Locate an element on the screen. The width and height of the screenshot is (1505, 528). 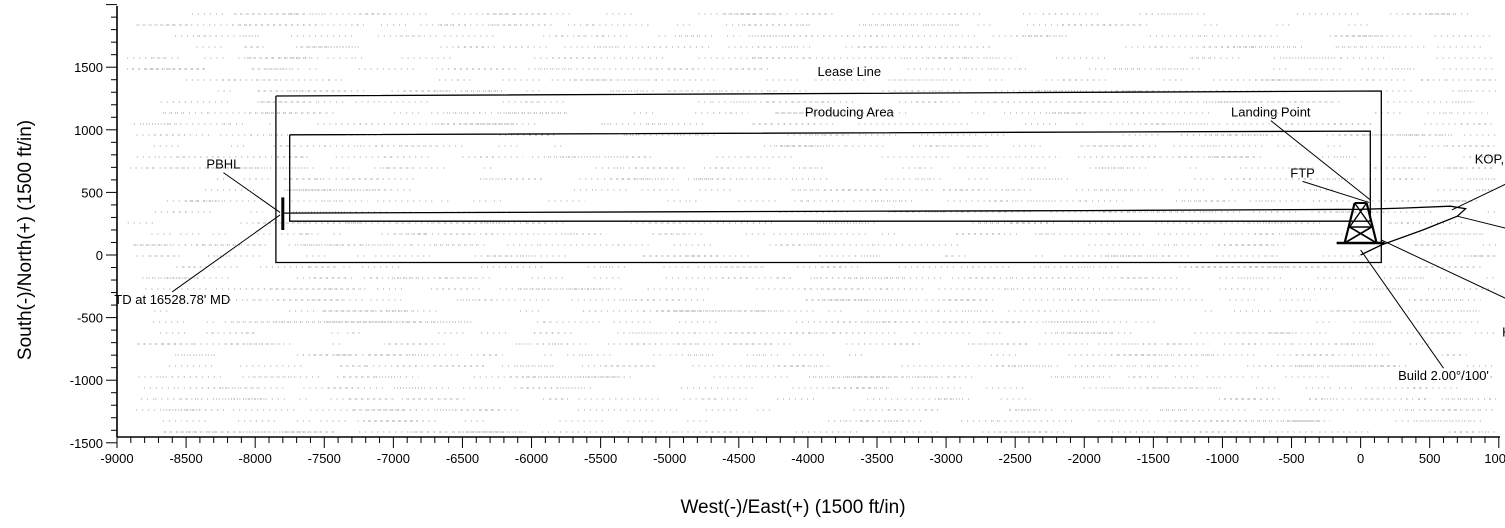
x-tick-label: -7500 is located at coordinates (324, 458).